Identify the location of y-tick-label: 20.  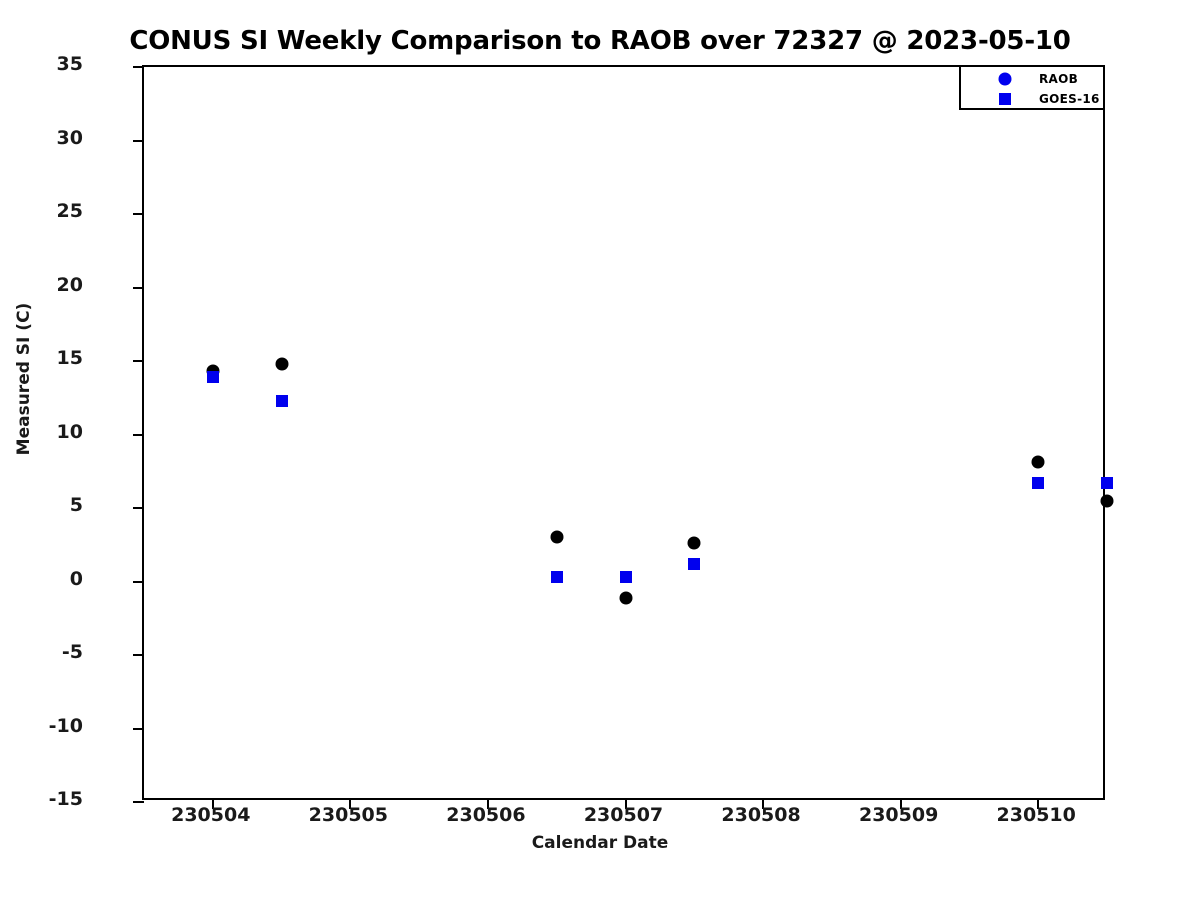
(69, 284).